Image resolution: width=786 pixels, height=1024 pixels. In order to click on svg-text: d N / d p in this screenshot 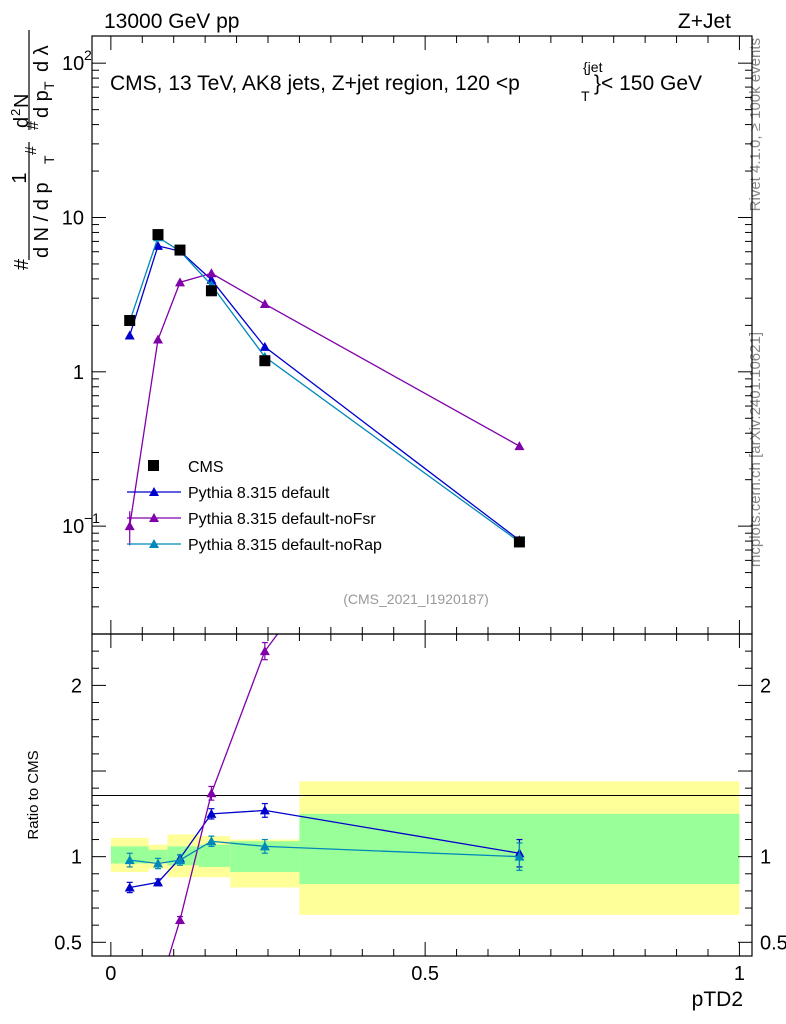, I will do `click(42, 220)`.